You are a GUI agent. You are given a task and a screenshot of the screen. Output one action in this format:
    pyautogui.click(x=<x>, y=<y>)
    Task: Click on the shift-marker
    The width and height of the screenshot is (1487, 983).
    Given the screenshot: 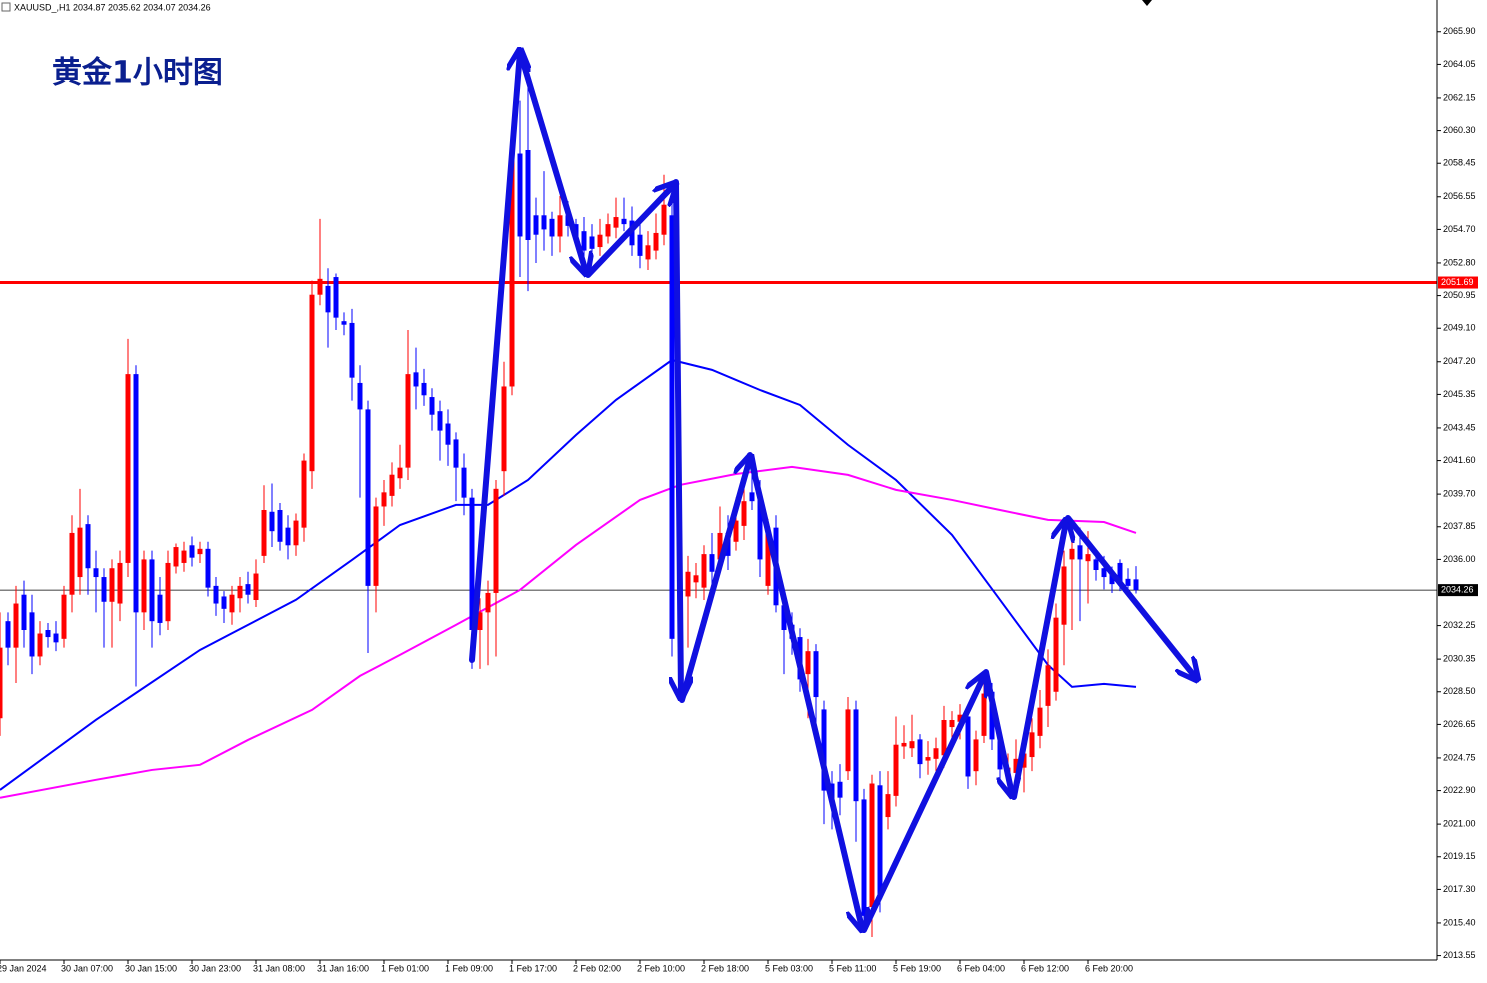 What is the action you would take?
    pyautogui.click(x=1147, y=3)
    